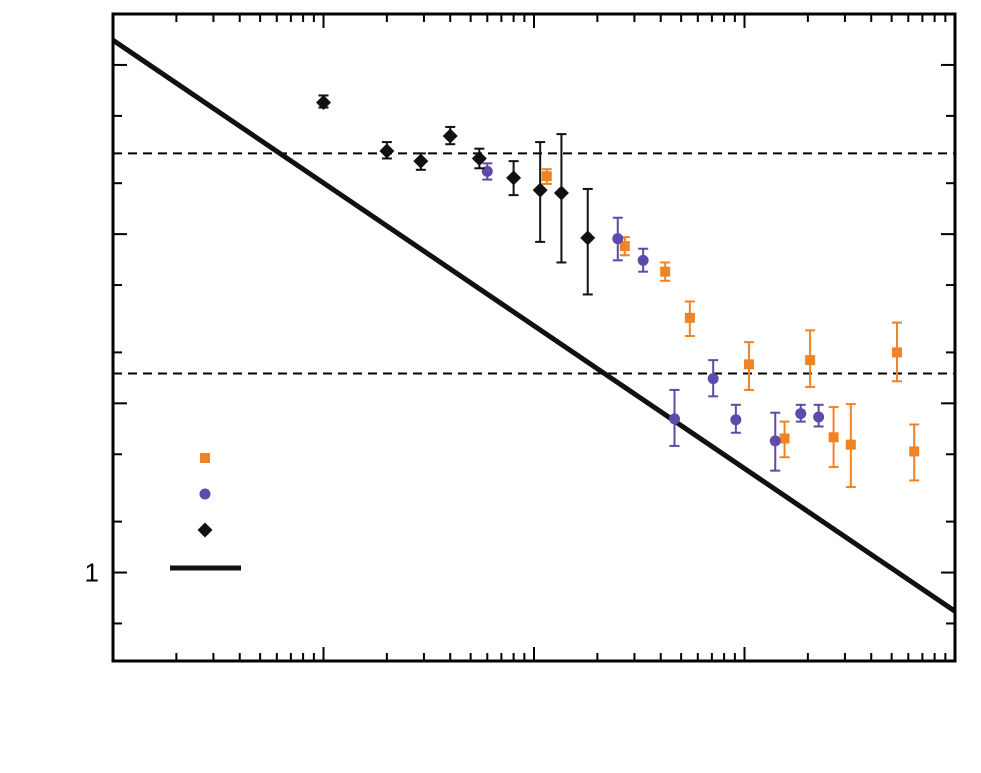 The image size is (981, 773). What do you see at coordinates (205, 530) in the screenshot?
I see `legend-marker-diamond` at bounding box center [205, 530].